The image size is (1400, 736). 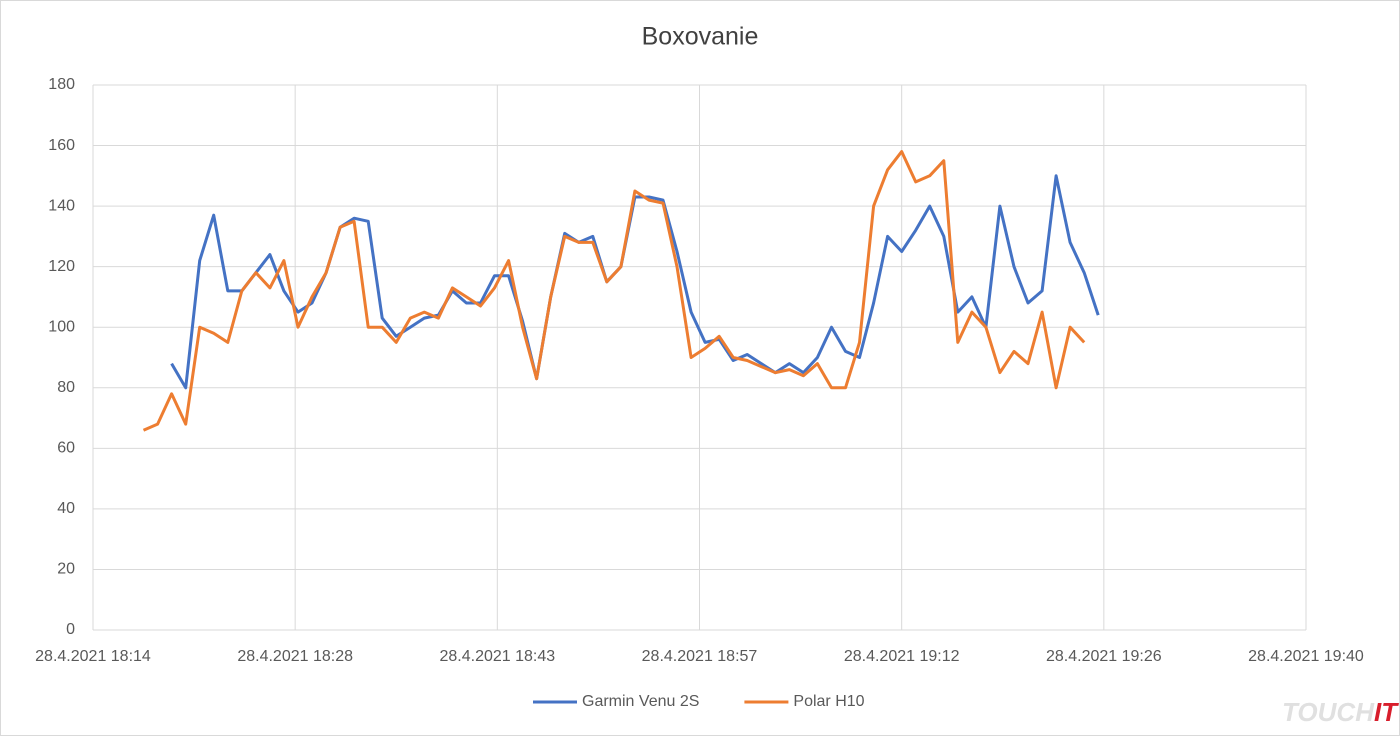 I want to click on y-tick-label: 80, so click(x=66, y=387).